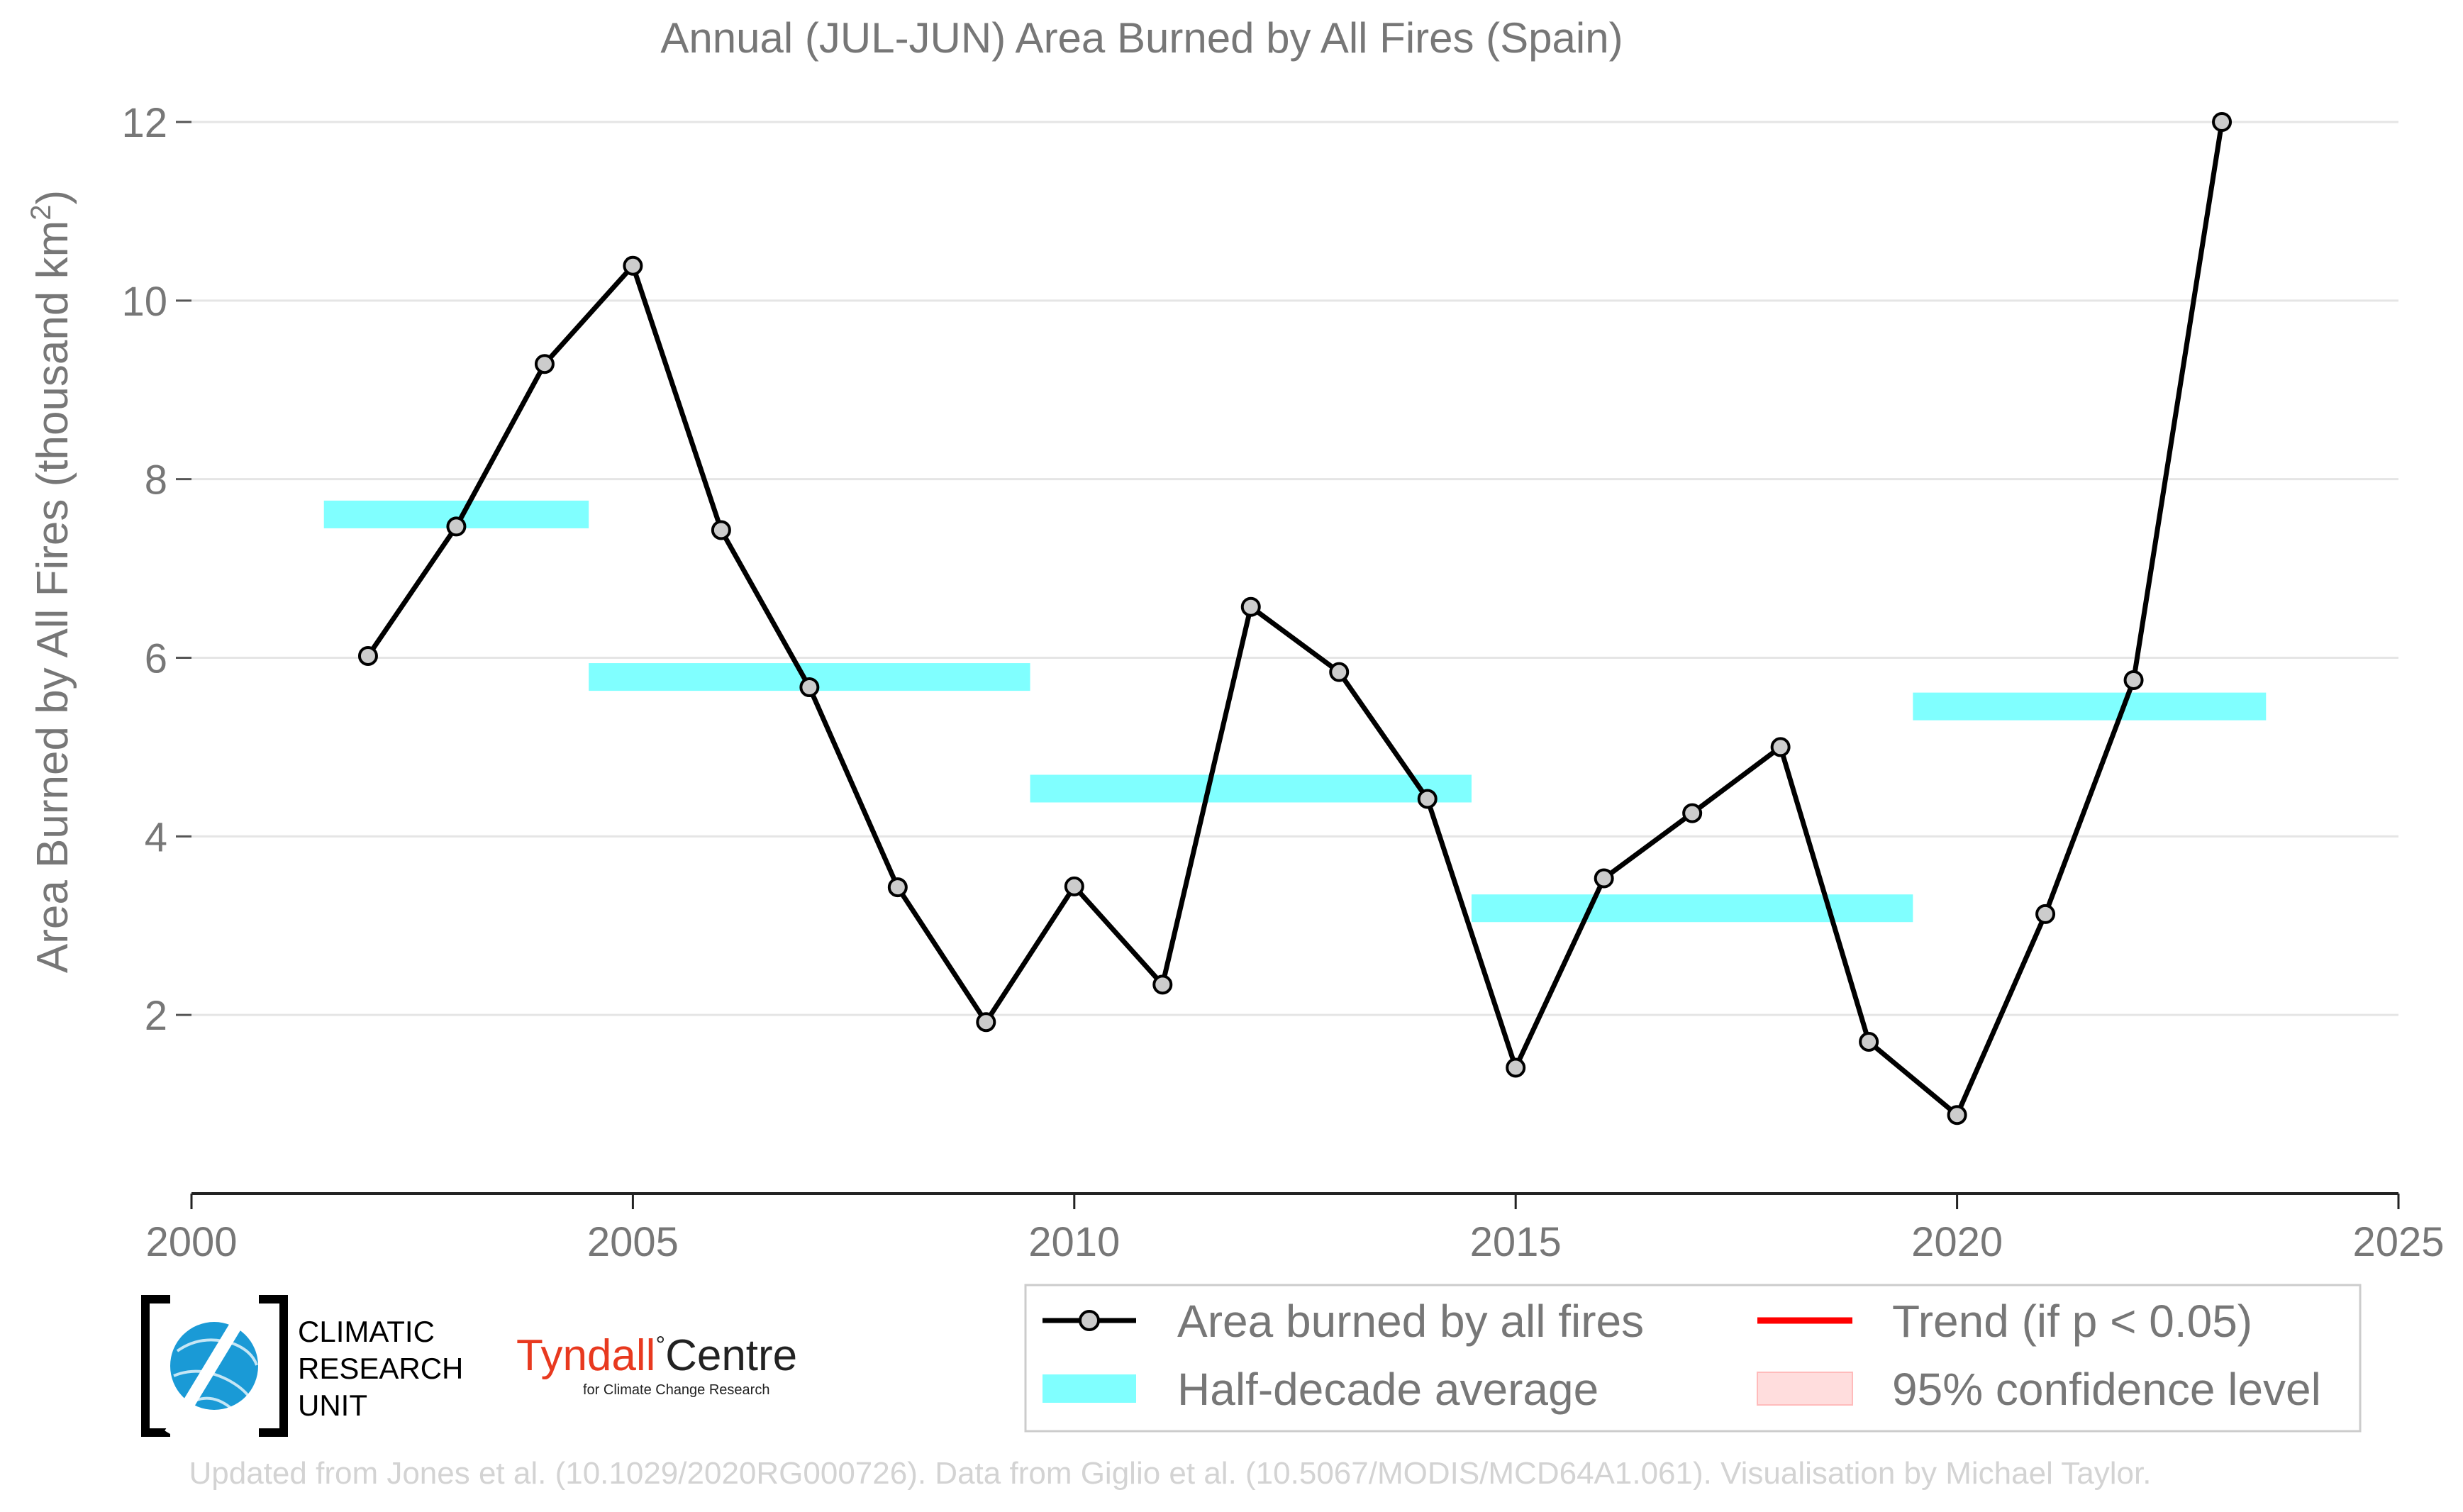 This screenshot has height=1512, width=2463. Describe the element at coordinates (2072, 1321) in the screenshot. I see `legend-label-trend: Trend (if p < 0.05)` at that location.